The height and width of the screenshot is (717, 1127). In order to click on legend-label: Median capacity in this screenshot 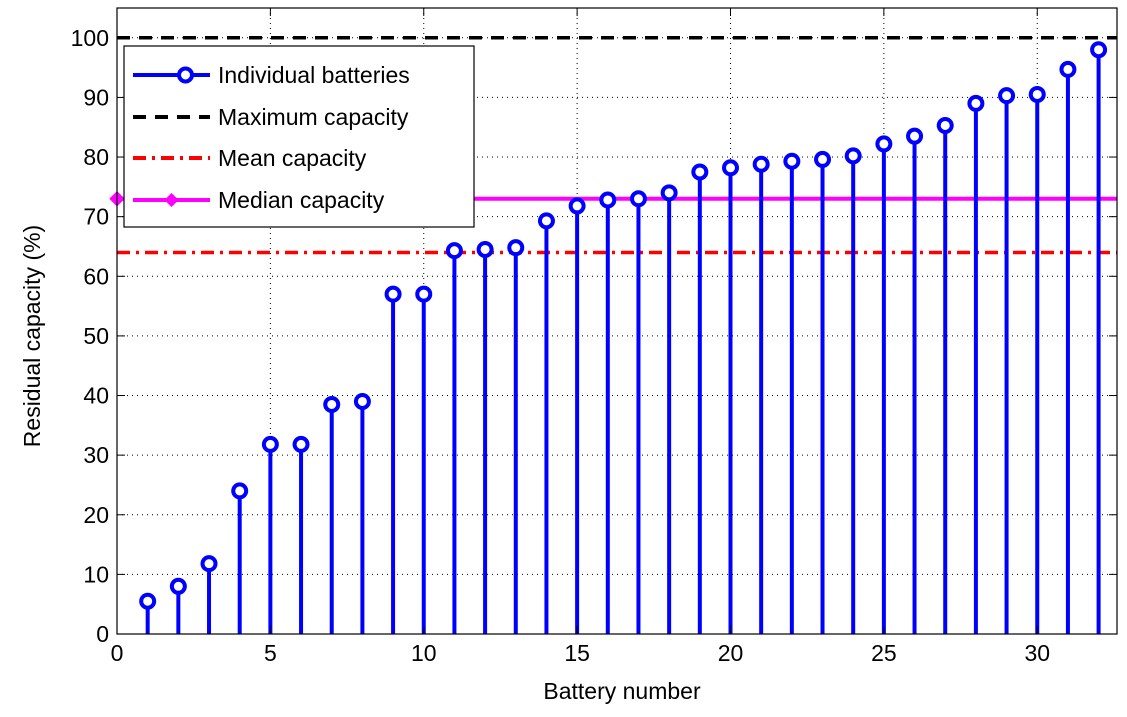, I will do `click(301, 200)`.